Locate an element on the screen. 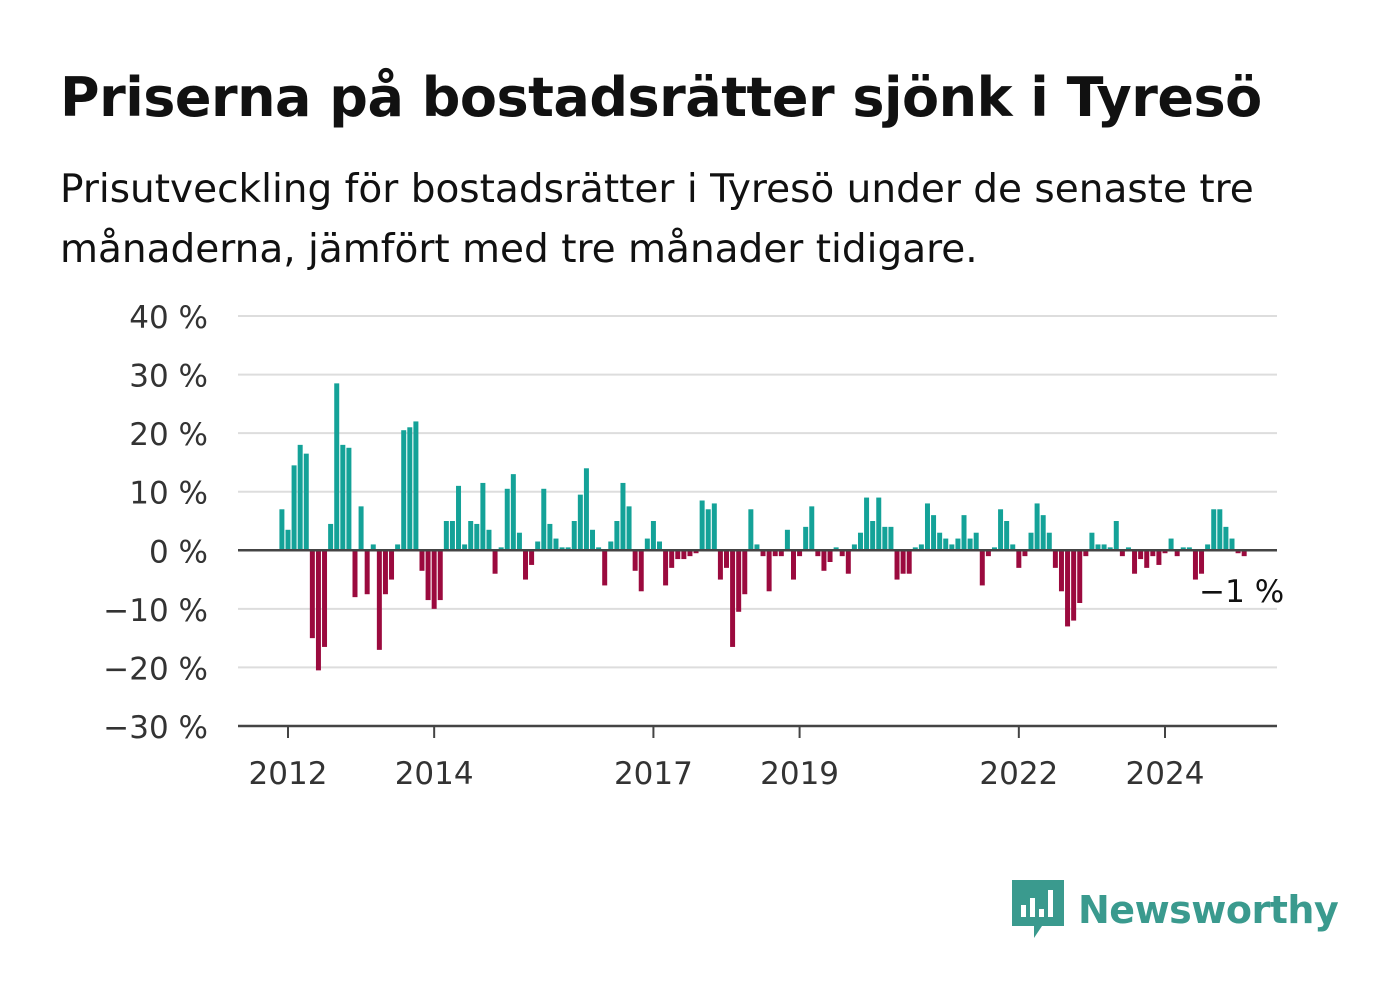 Image resolution: width=1382 pixels, height=999 pixels. y-tick-label: 30 % is located at coordinates (168, 377).